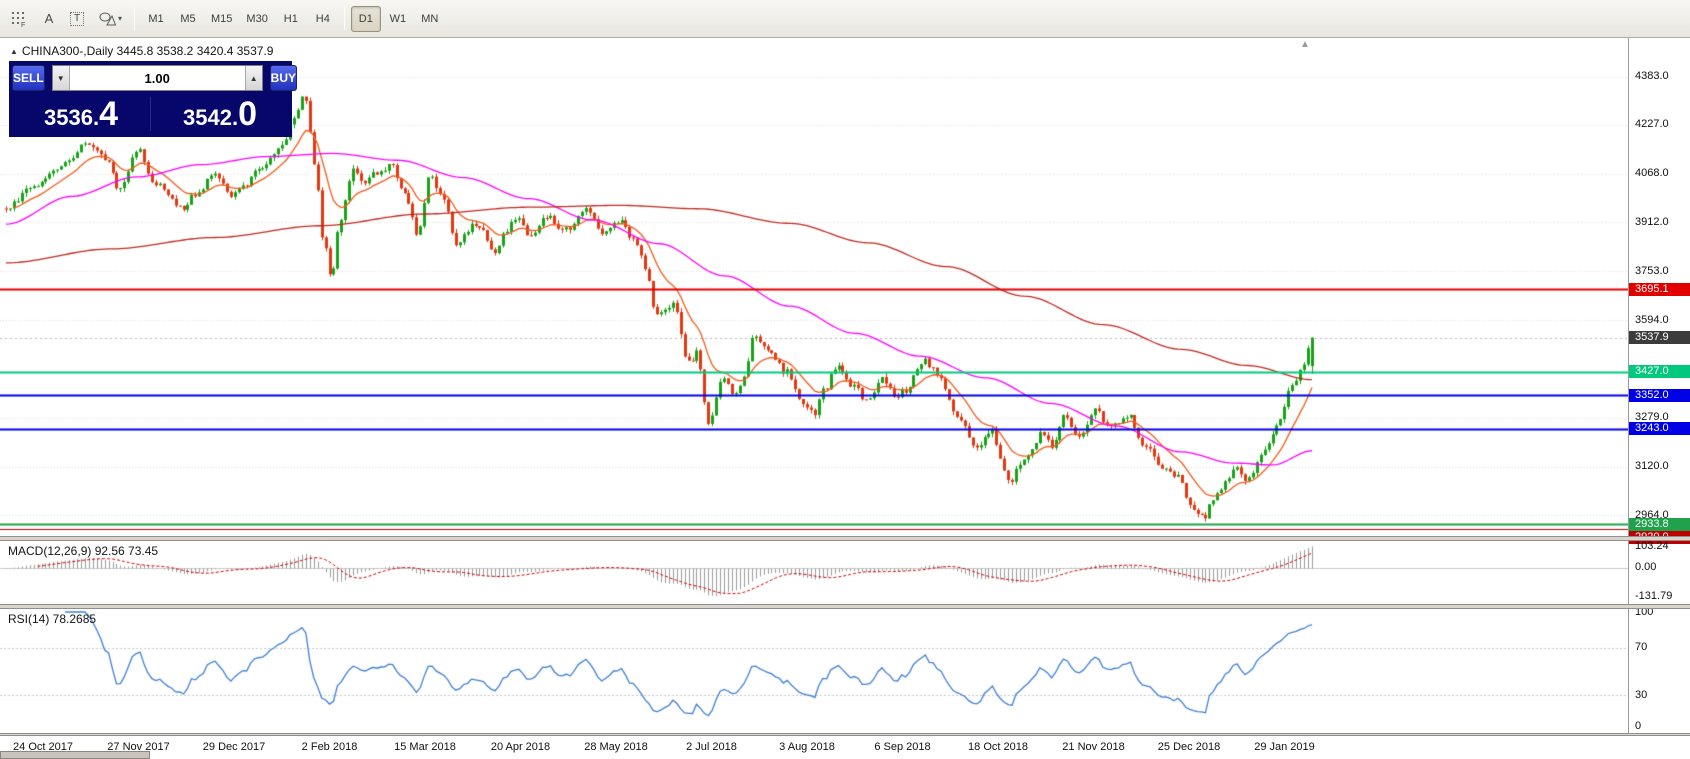  I want to click on grid-icon-letter: F, so click(23, 25).